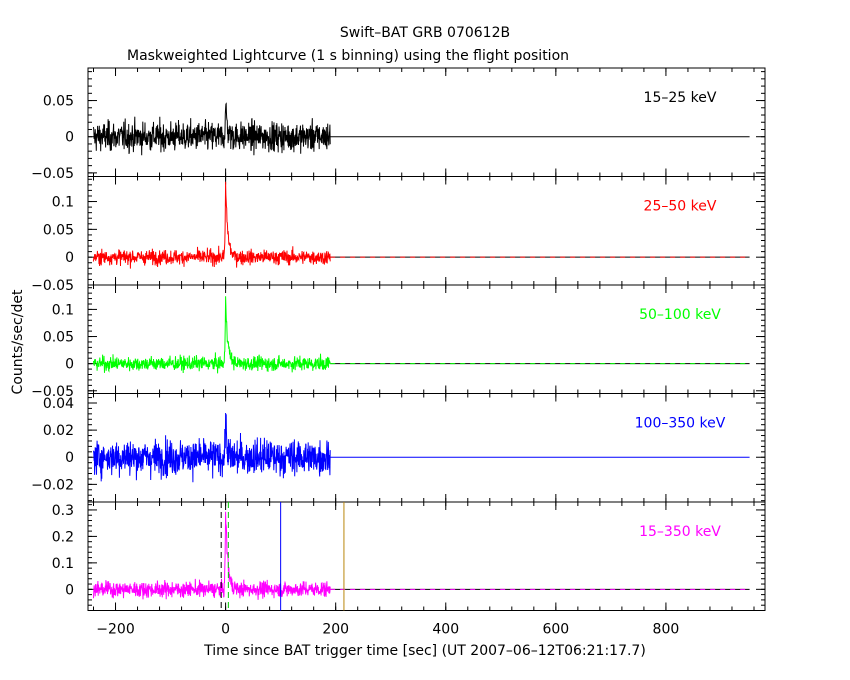 The image size is (850, 680). Describe the element at coordinates (335, 630) in the screenshot. I see `x-tick-label: 200` at that location.